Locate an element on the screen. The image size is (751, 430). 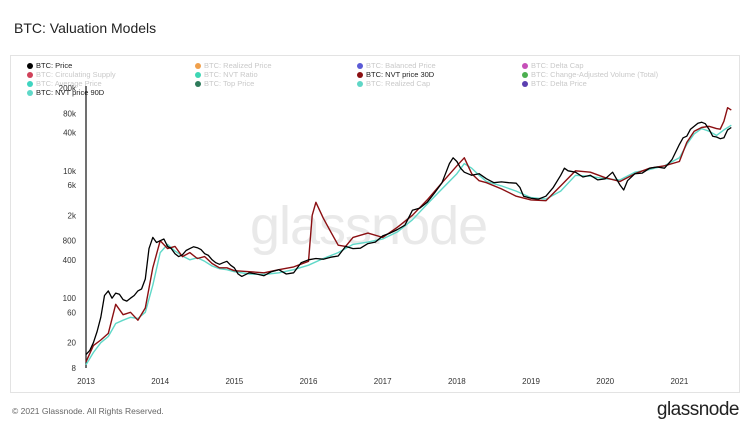
chart-title: BTC: Valuation Models is located at coordinates (85, 28).